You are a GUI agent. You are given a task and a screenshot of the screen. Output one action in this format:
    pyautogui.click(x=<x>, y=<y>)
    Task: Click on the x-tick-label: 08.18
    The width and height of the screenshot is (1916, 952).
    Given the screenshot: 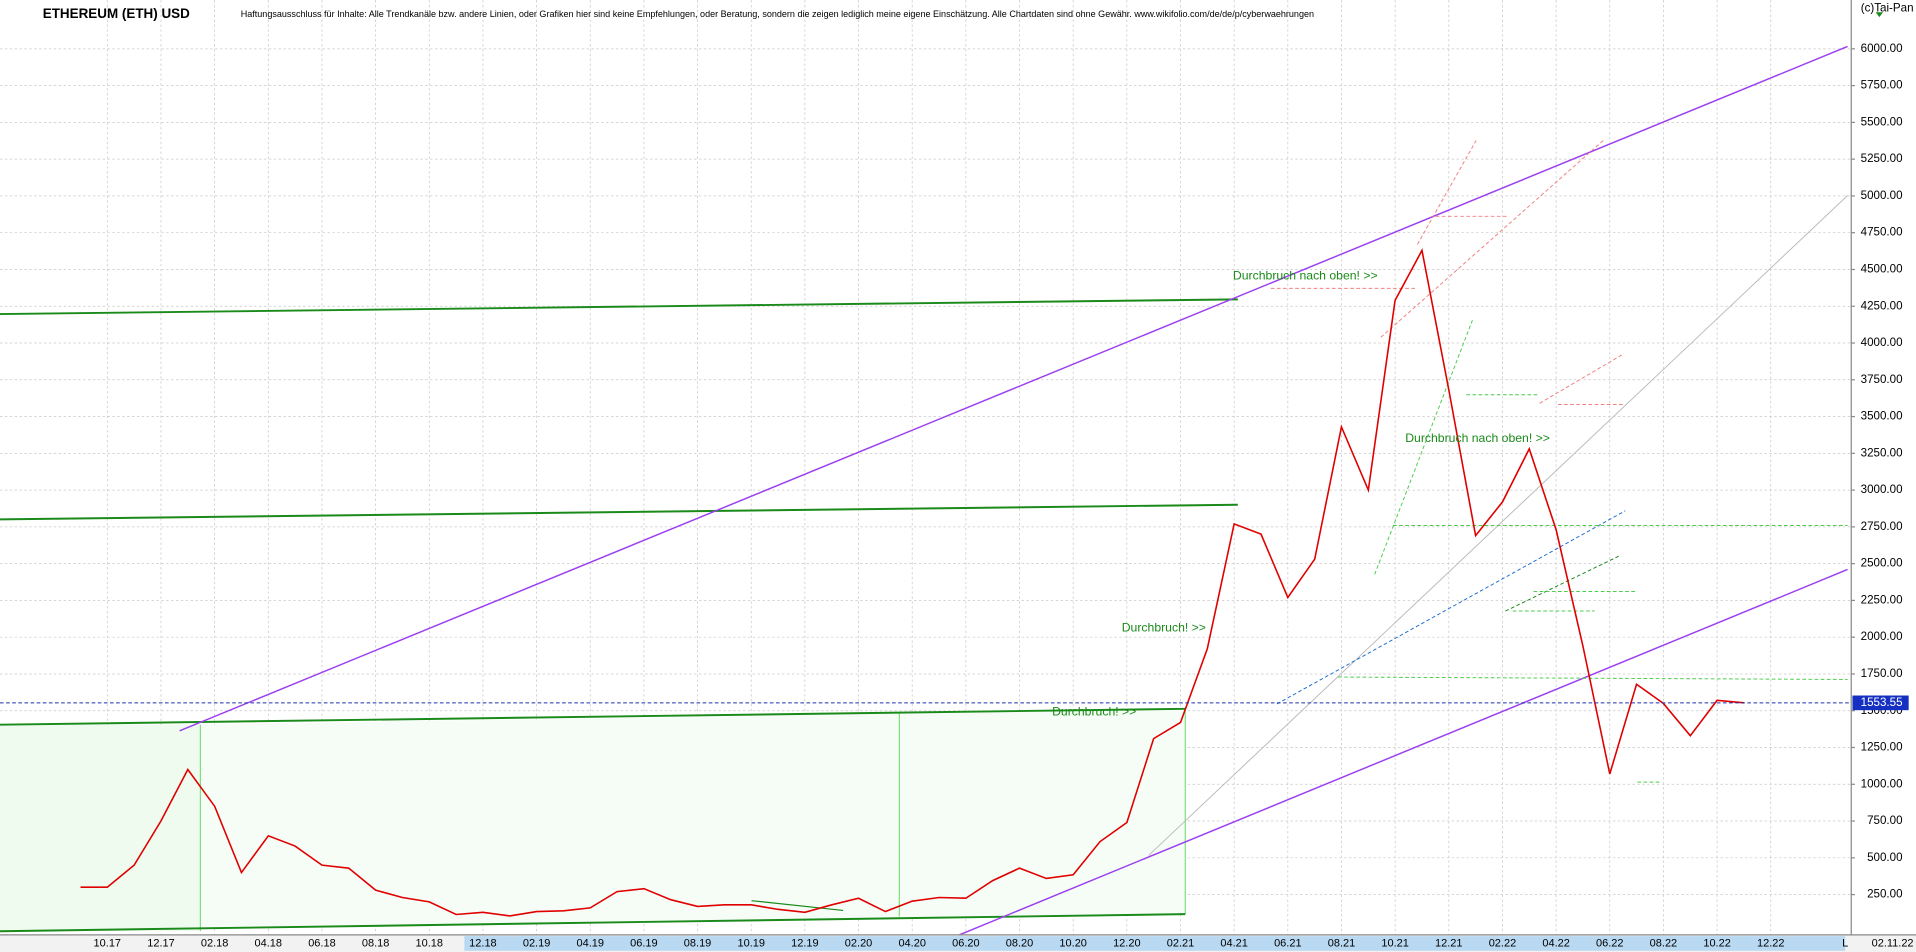 What is the action you would take?
    pyautogui.click(x=375, y=943)
    